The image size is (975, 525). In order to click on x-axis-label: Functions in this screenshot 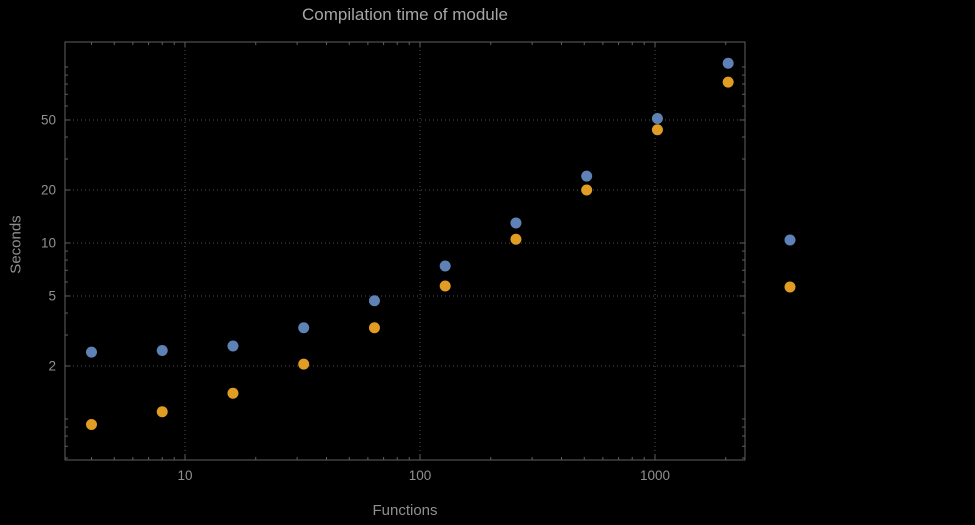, I will do `click(405, 510)`.